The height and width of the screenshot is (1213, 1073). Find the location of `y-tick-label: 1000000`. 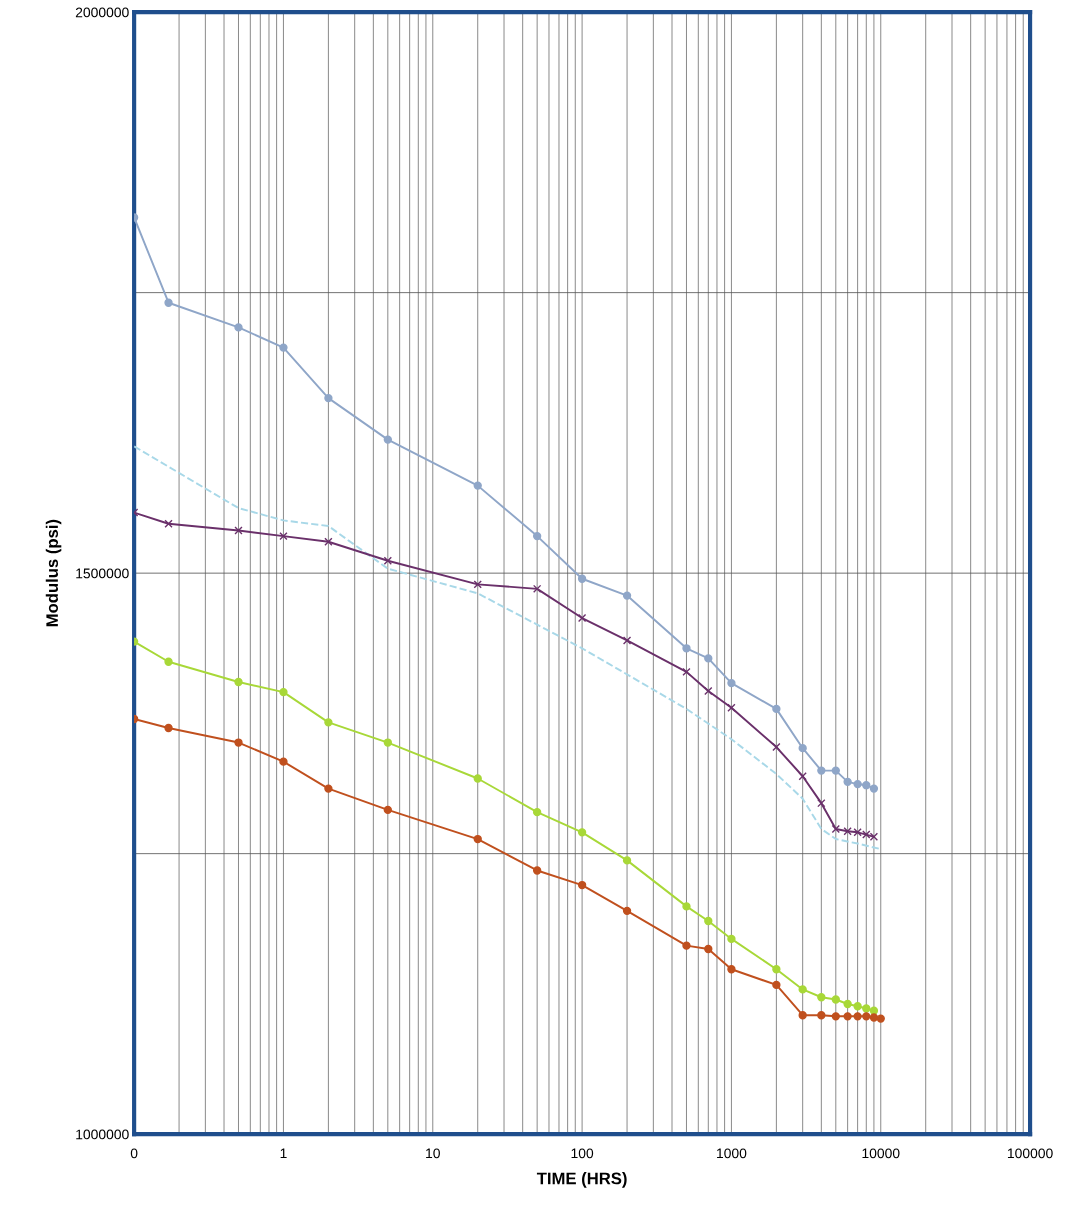

y-tick-label: 1000000 is located at coordinates (102, 1134).